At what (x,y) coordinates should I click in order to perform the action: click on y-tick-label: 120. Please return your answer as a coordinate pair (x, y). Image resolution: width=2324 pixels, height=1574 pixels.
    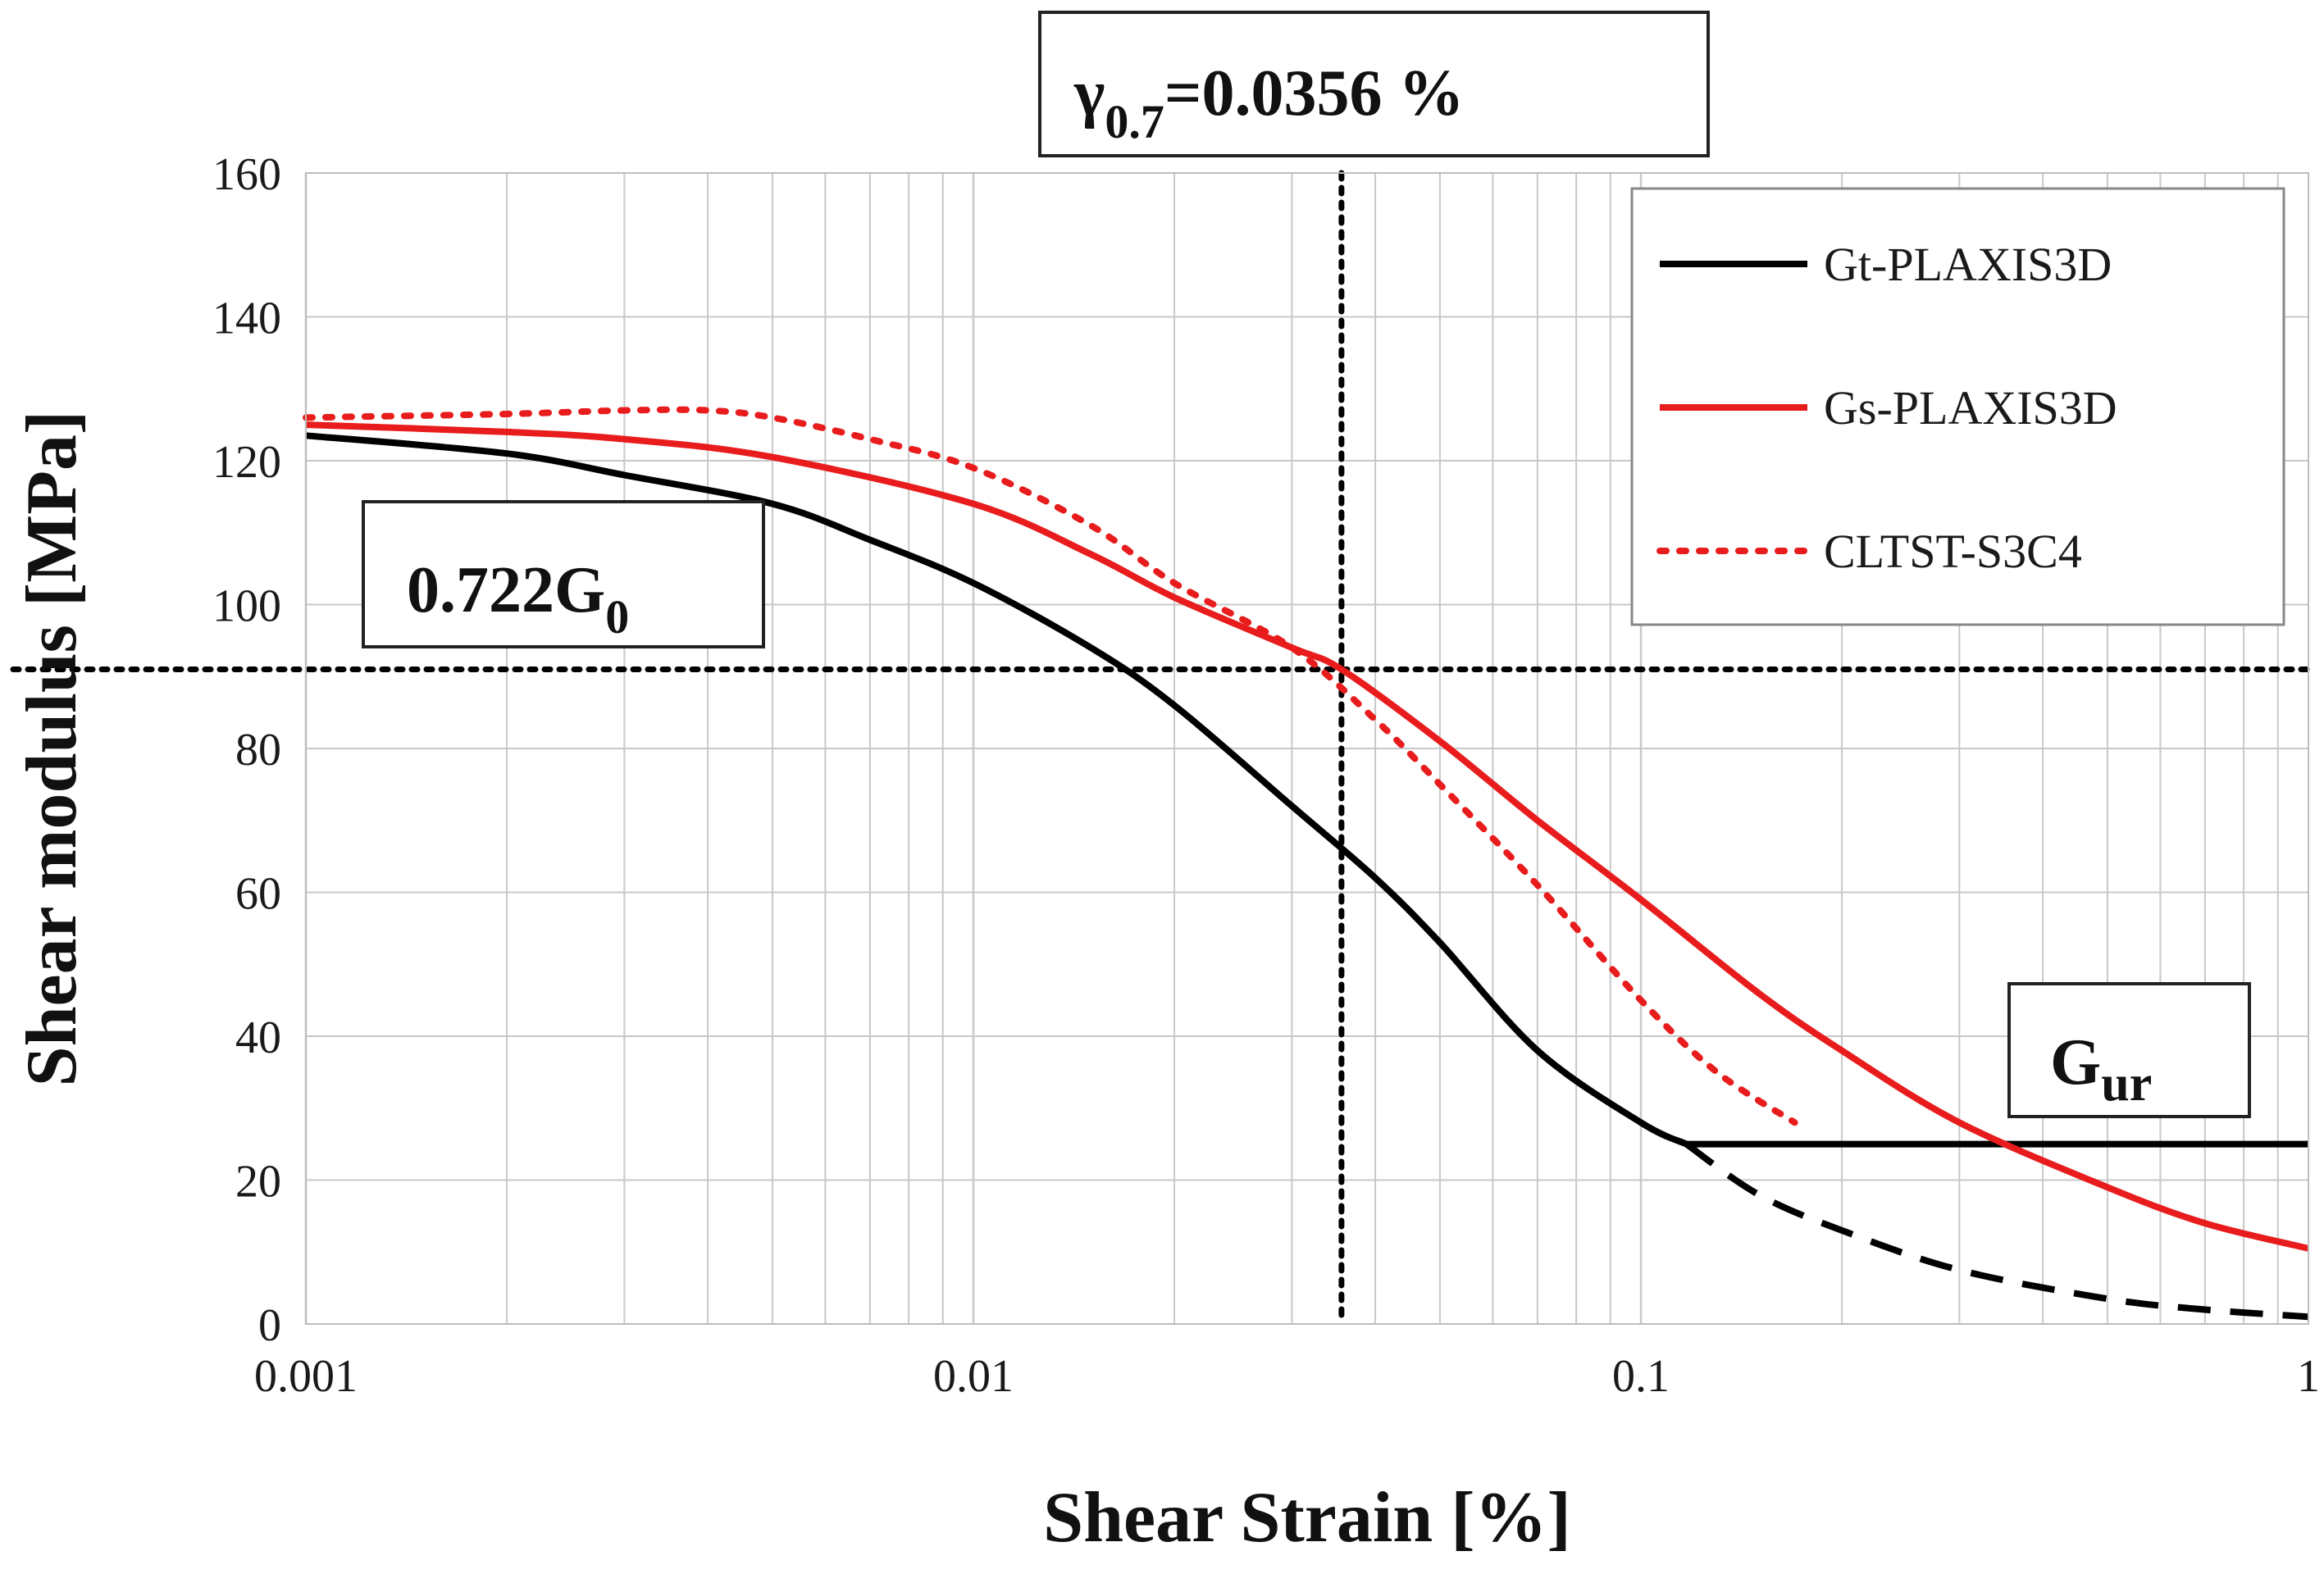
    Looking at the image, I should click on (246, 463).